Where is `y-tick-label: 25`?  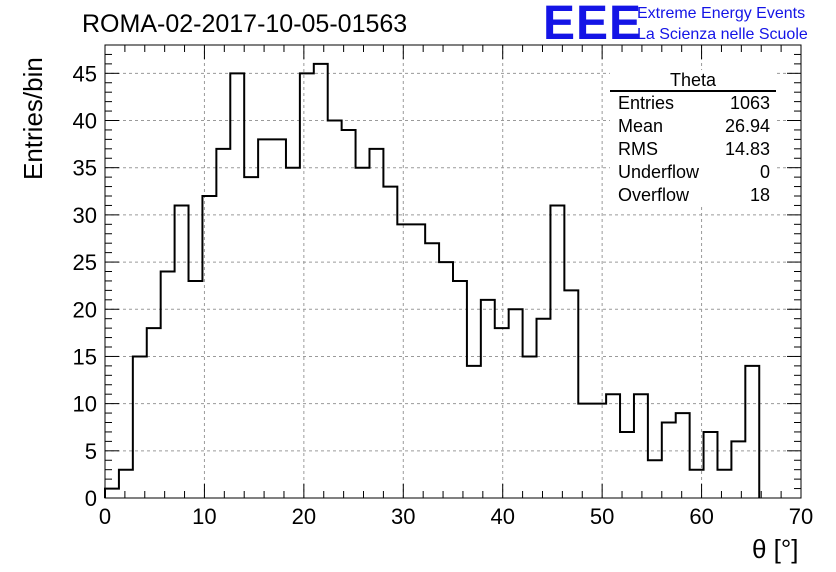
y-tick-label: 25 is located at coordinates (85, 262).